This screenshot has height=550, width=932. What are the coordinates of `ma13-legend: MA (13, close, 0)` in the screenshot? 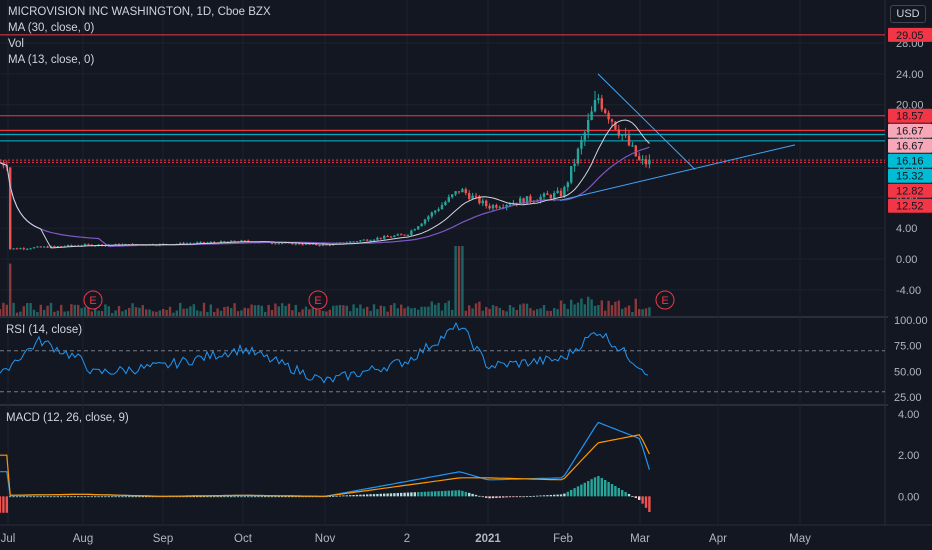 It's located at (51, 60).